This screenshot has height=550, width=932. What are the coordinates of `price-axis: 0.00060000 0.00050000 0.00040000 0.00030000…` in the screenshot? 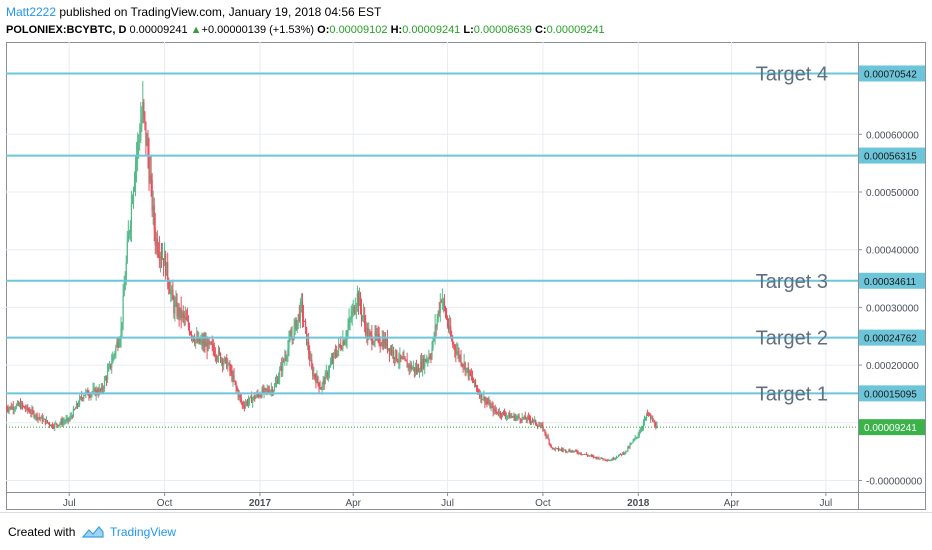 It's located at (891, 276).